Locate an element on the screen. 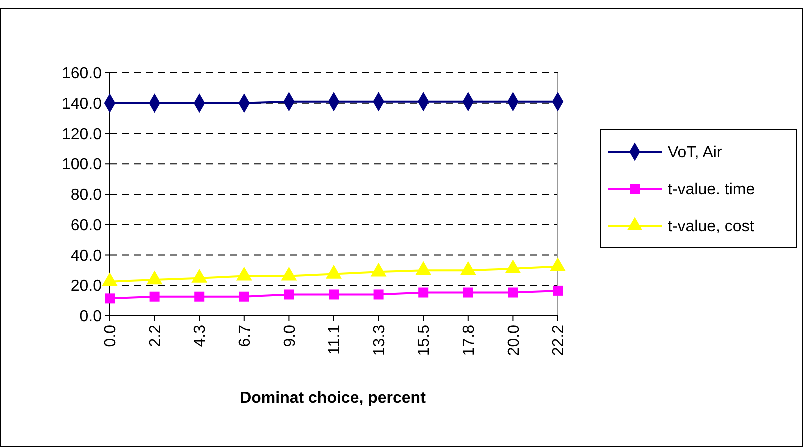 The height and width of the screenshot is (447, 803). x-tick-label: 20.0 is located at coordinates (514, 340).